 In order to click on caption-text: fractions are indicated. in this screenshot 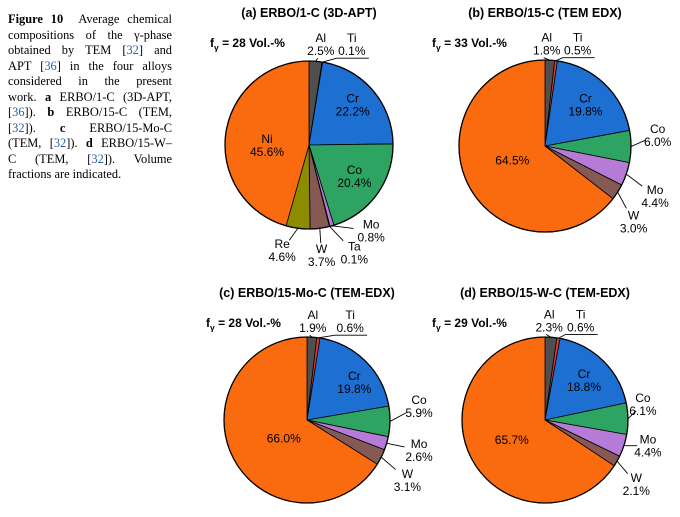, I will do `click(65, 174)`.